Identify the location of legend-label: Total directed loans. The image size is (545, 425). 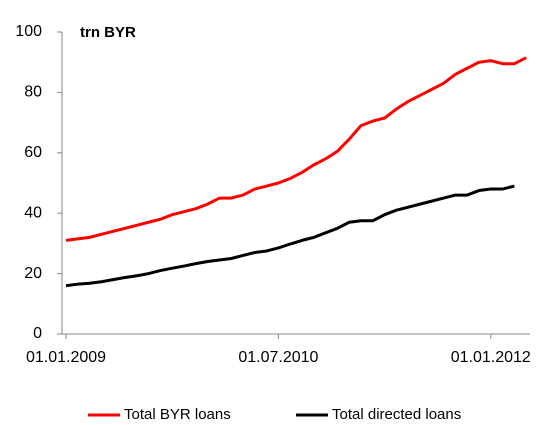
(396, 414).